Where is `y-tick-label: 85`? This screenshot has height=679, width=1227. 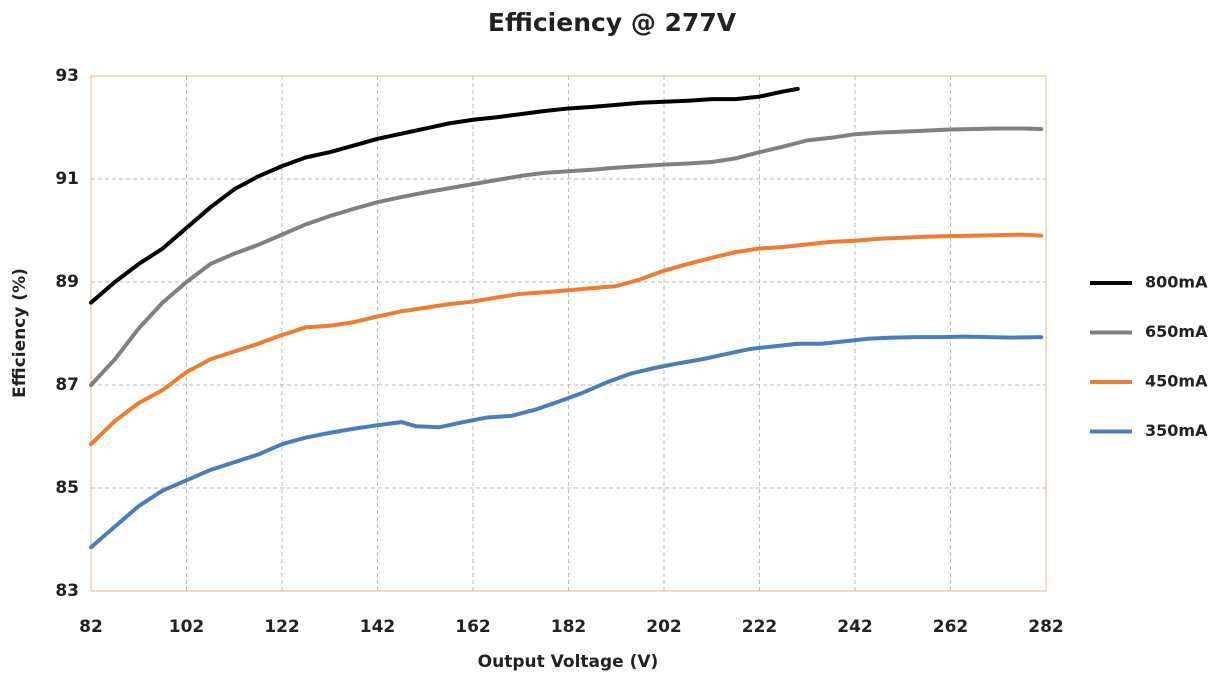 y-tick-label: 85 is located at coordinates (67, 488).